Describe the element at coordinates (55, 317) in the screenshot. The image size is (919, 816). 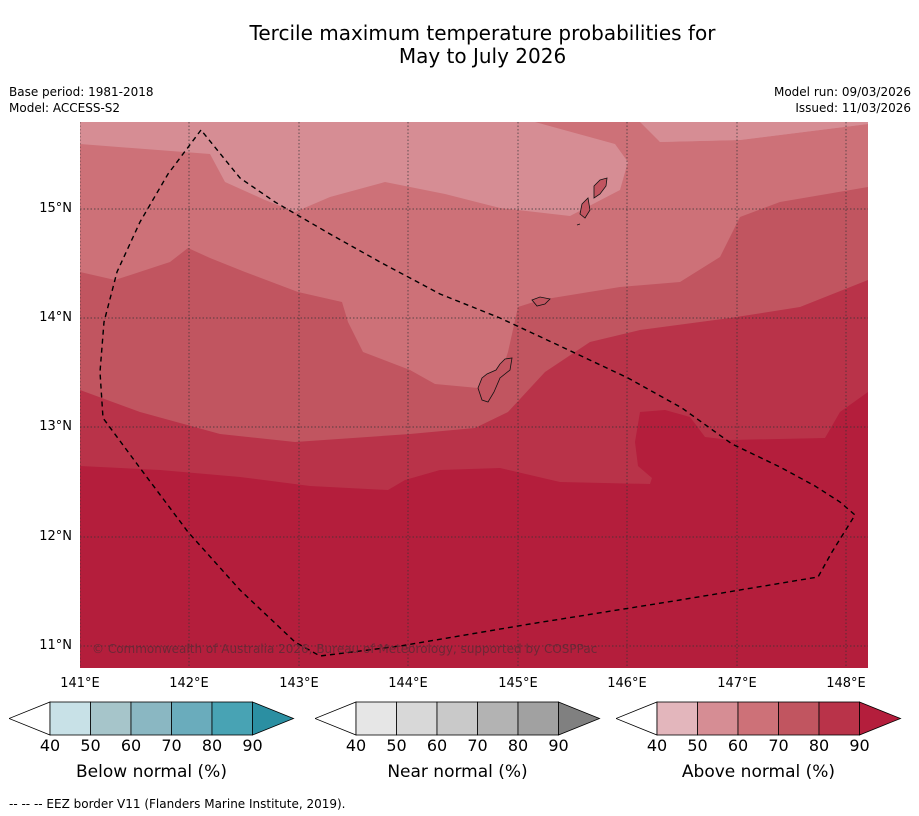
I see `lat-label-14: 14°N` at that location.